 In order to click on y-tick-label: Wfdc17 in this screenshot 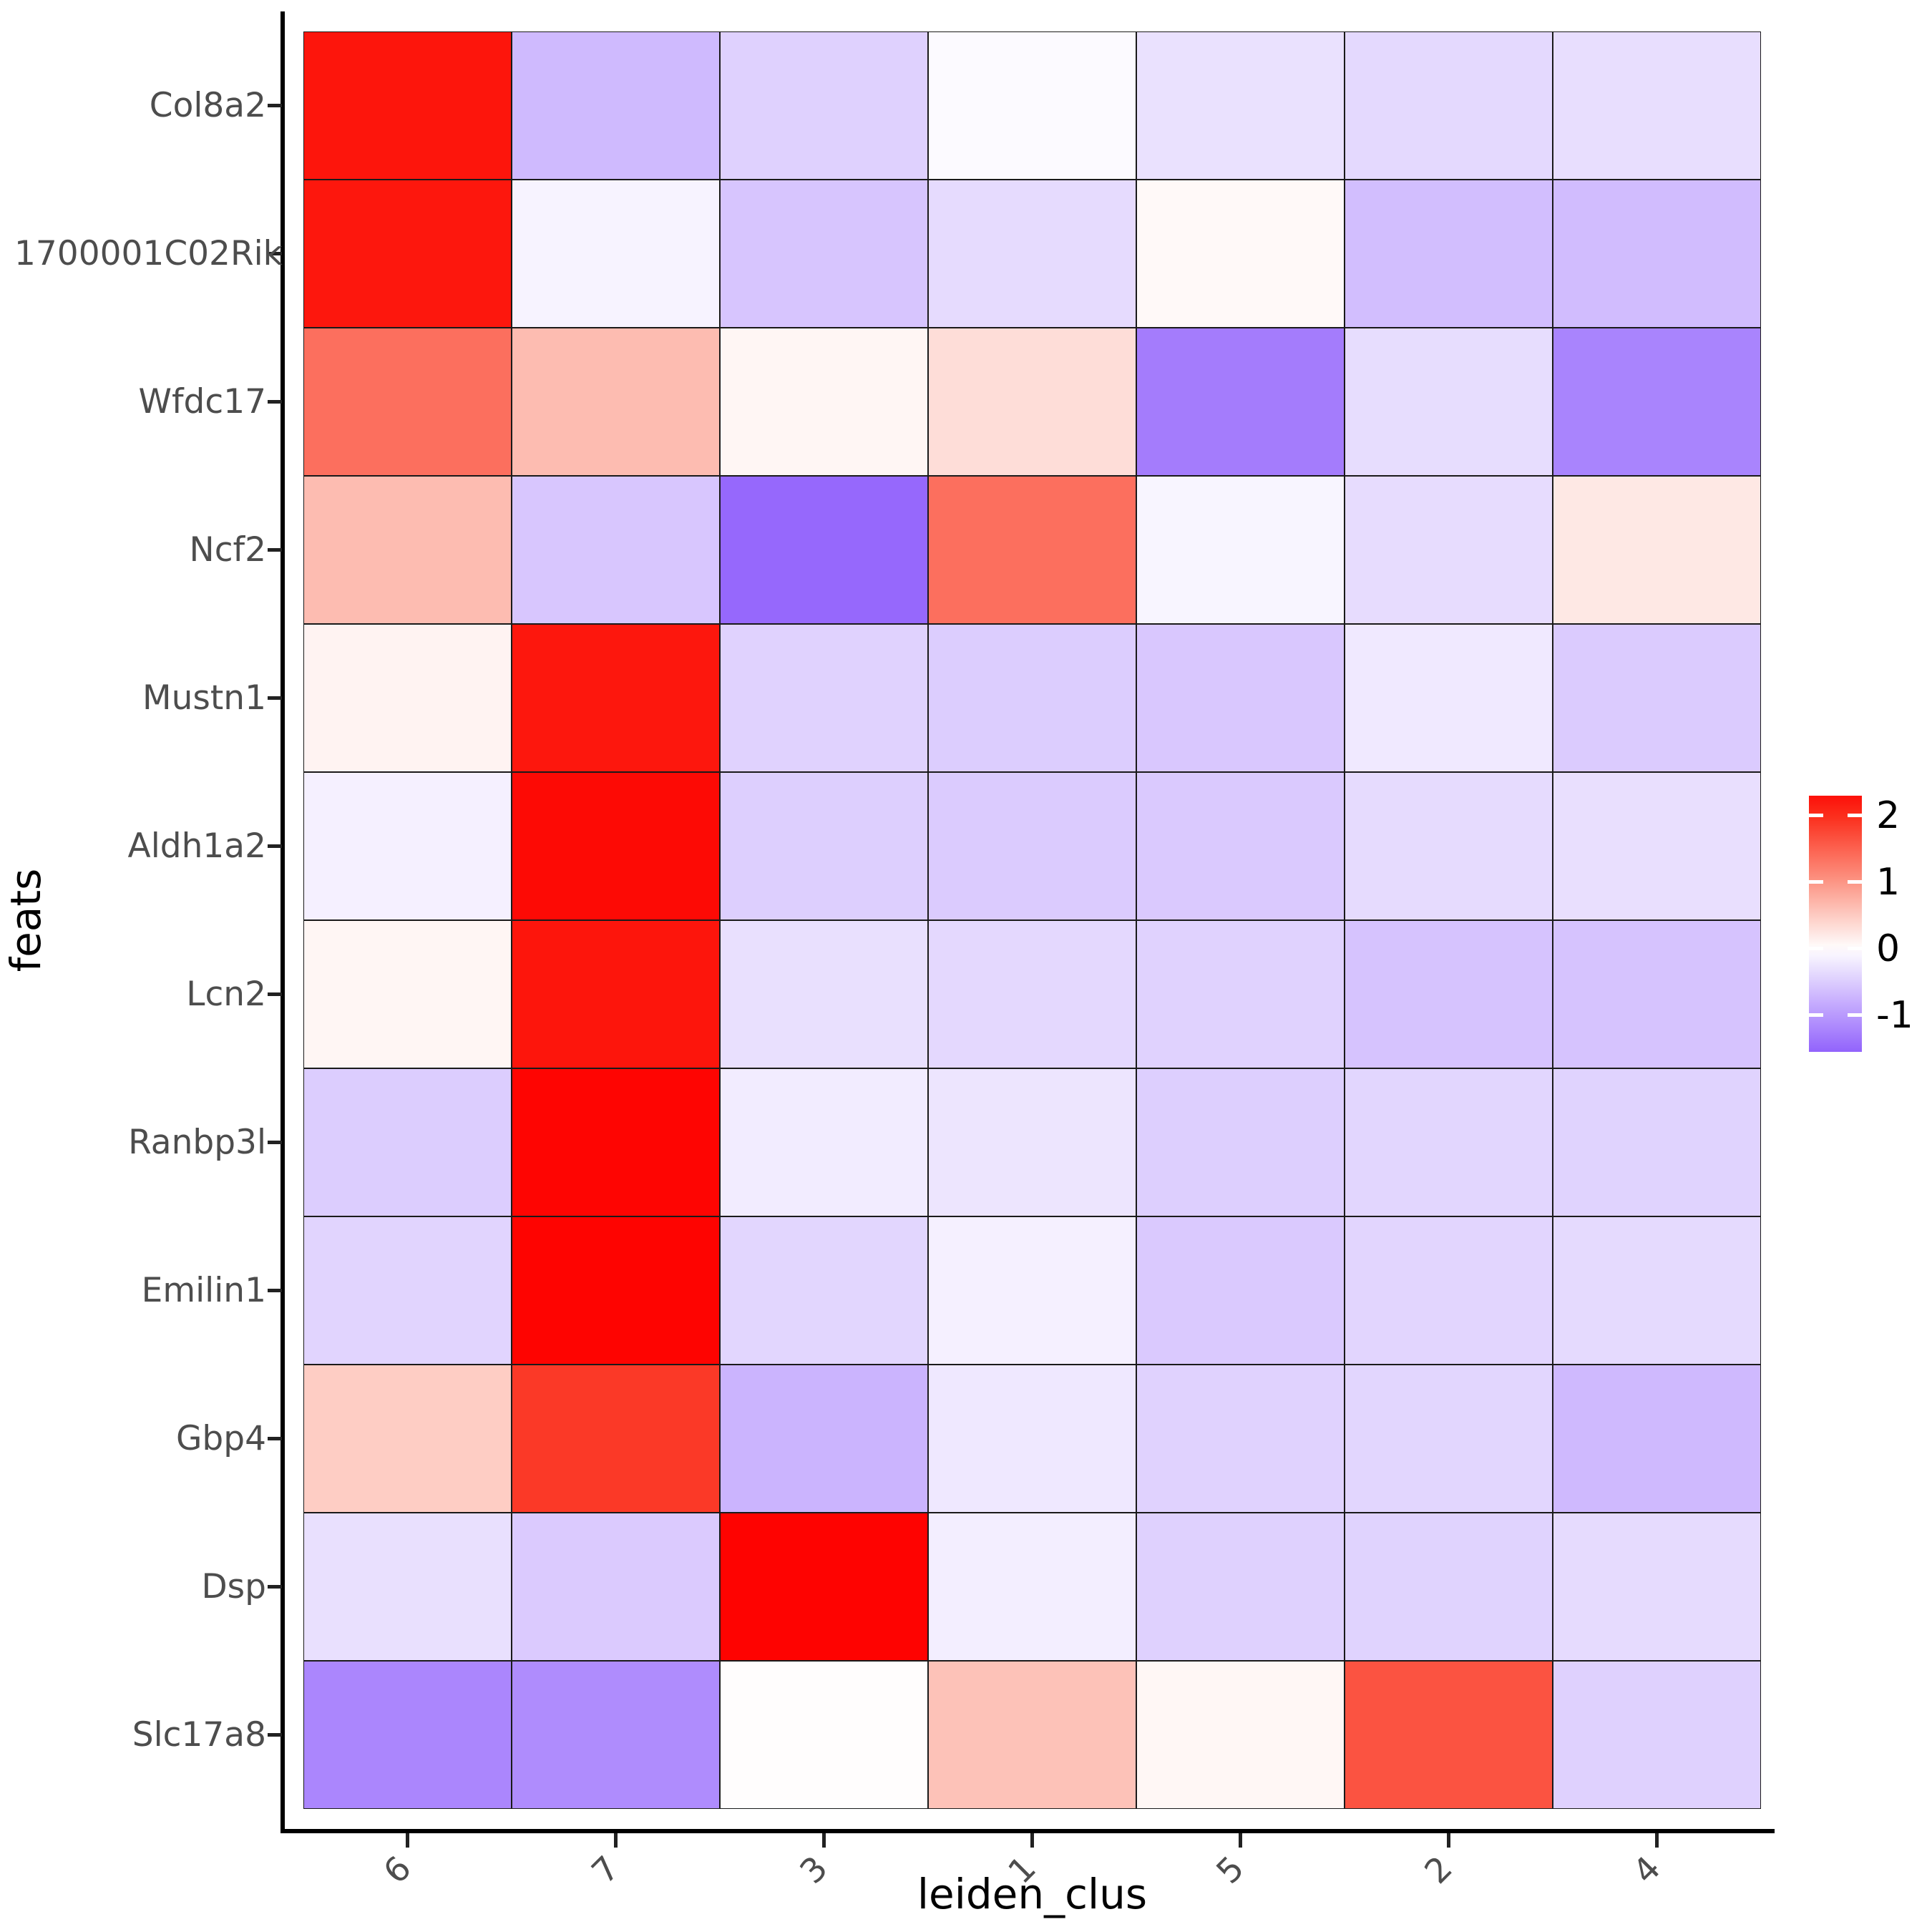, I will do `click(202, 401)`.